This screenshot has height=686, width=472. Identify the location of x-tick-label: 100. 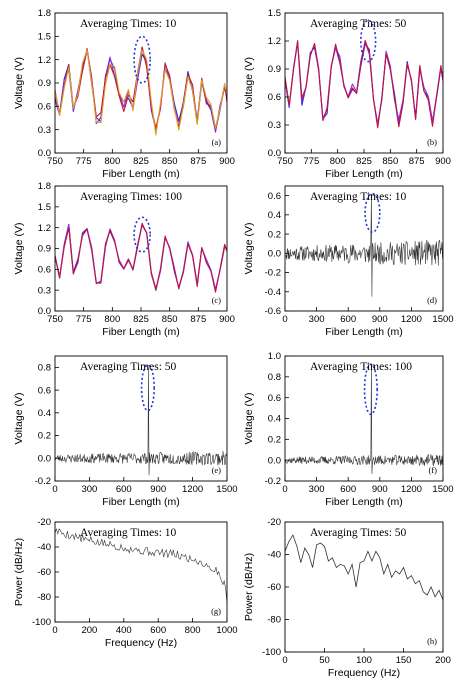
(364, 660).